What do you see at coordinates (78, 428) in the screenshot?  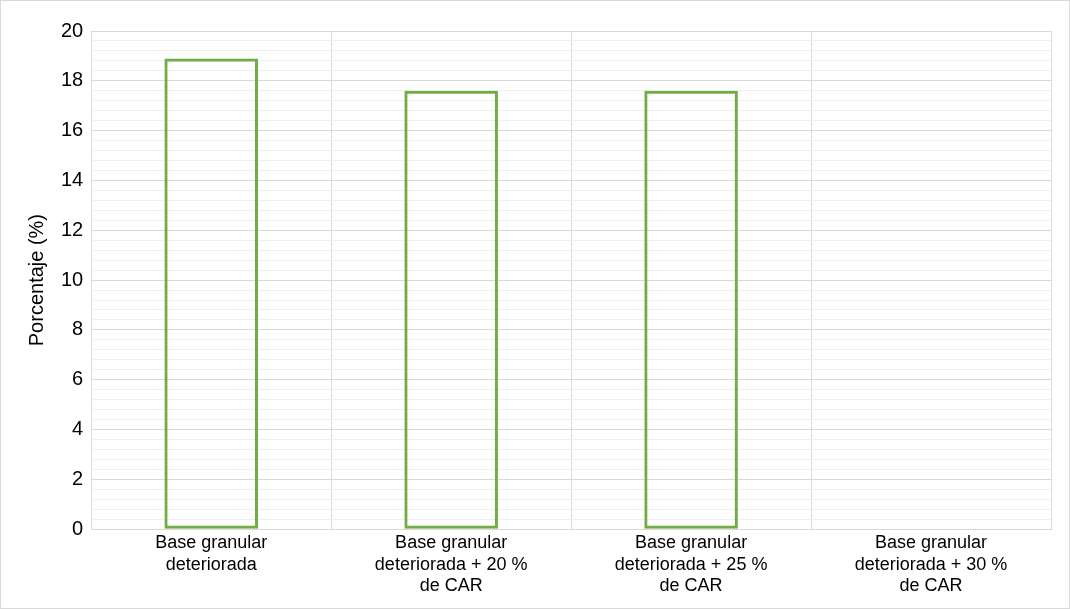 I see `y-tick-label: 4` at bounding box center [78, 428].